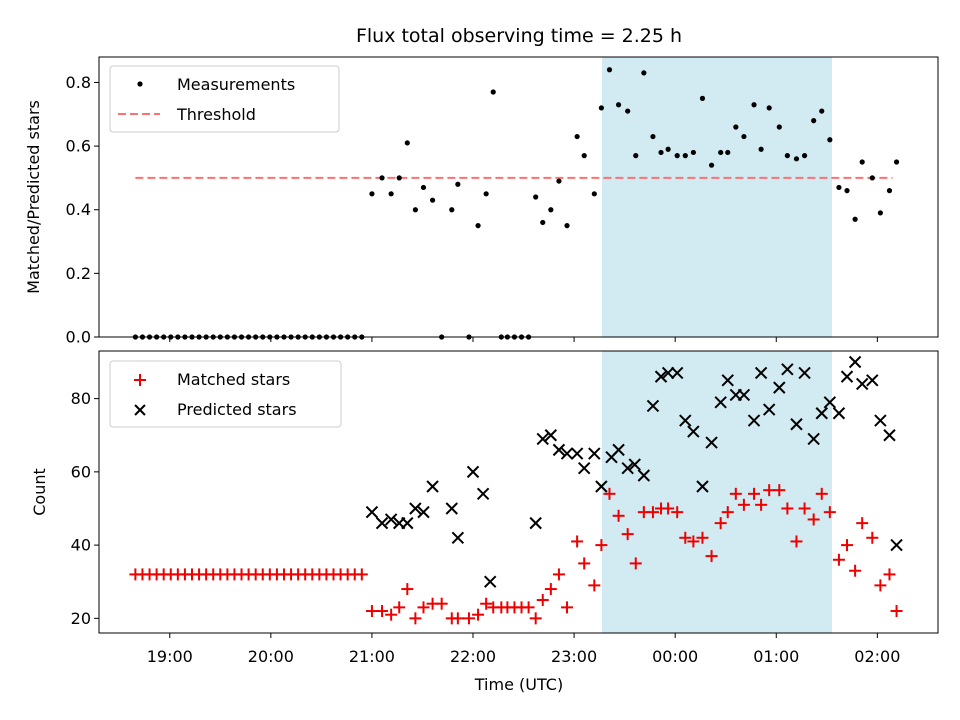  Describe the element at coordinates (717, 492) in the screenshot. I see `bottom-shaded-span` at that location.